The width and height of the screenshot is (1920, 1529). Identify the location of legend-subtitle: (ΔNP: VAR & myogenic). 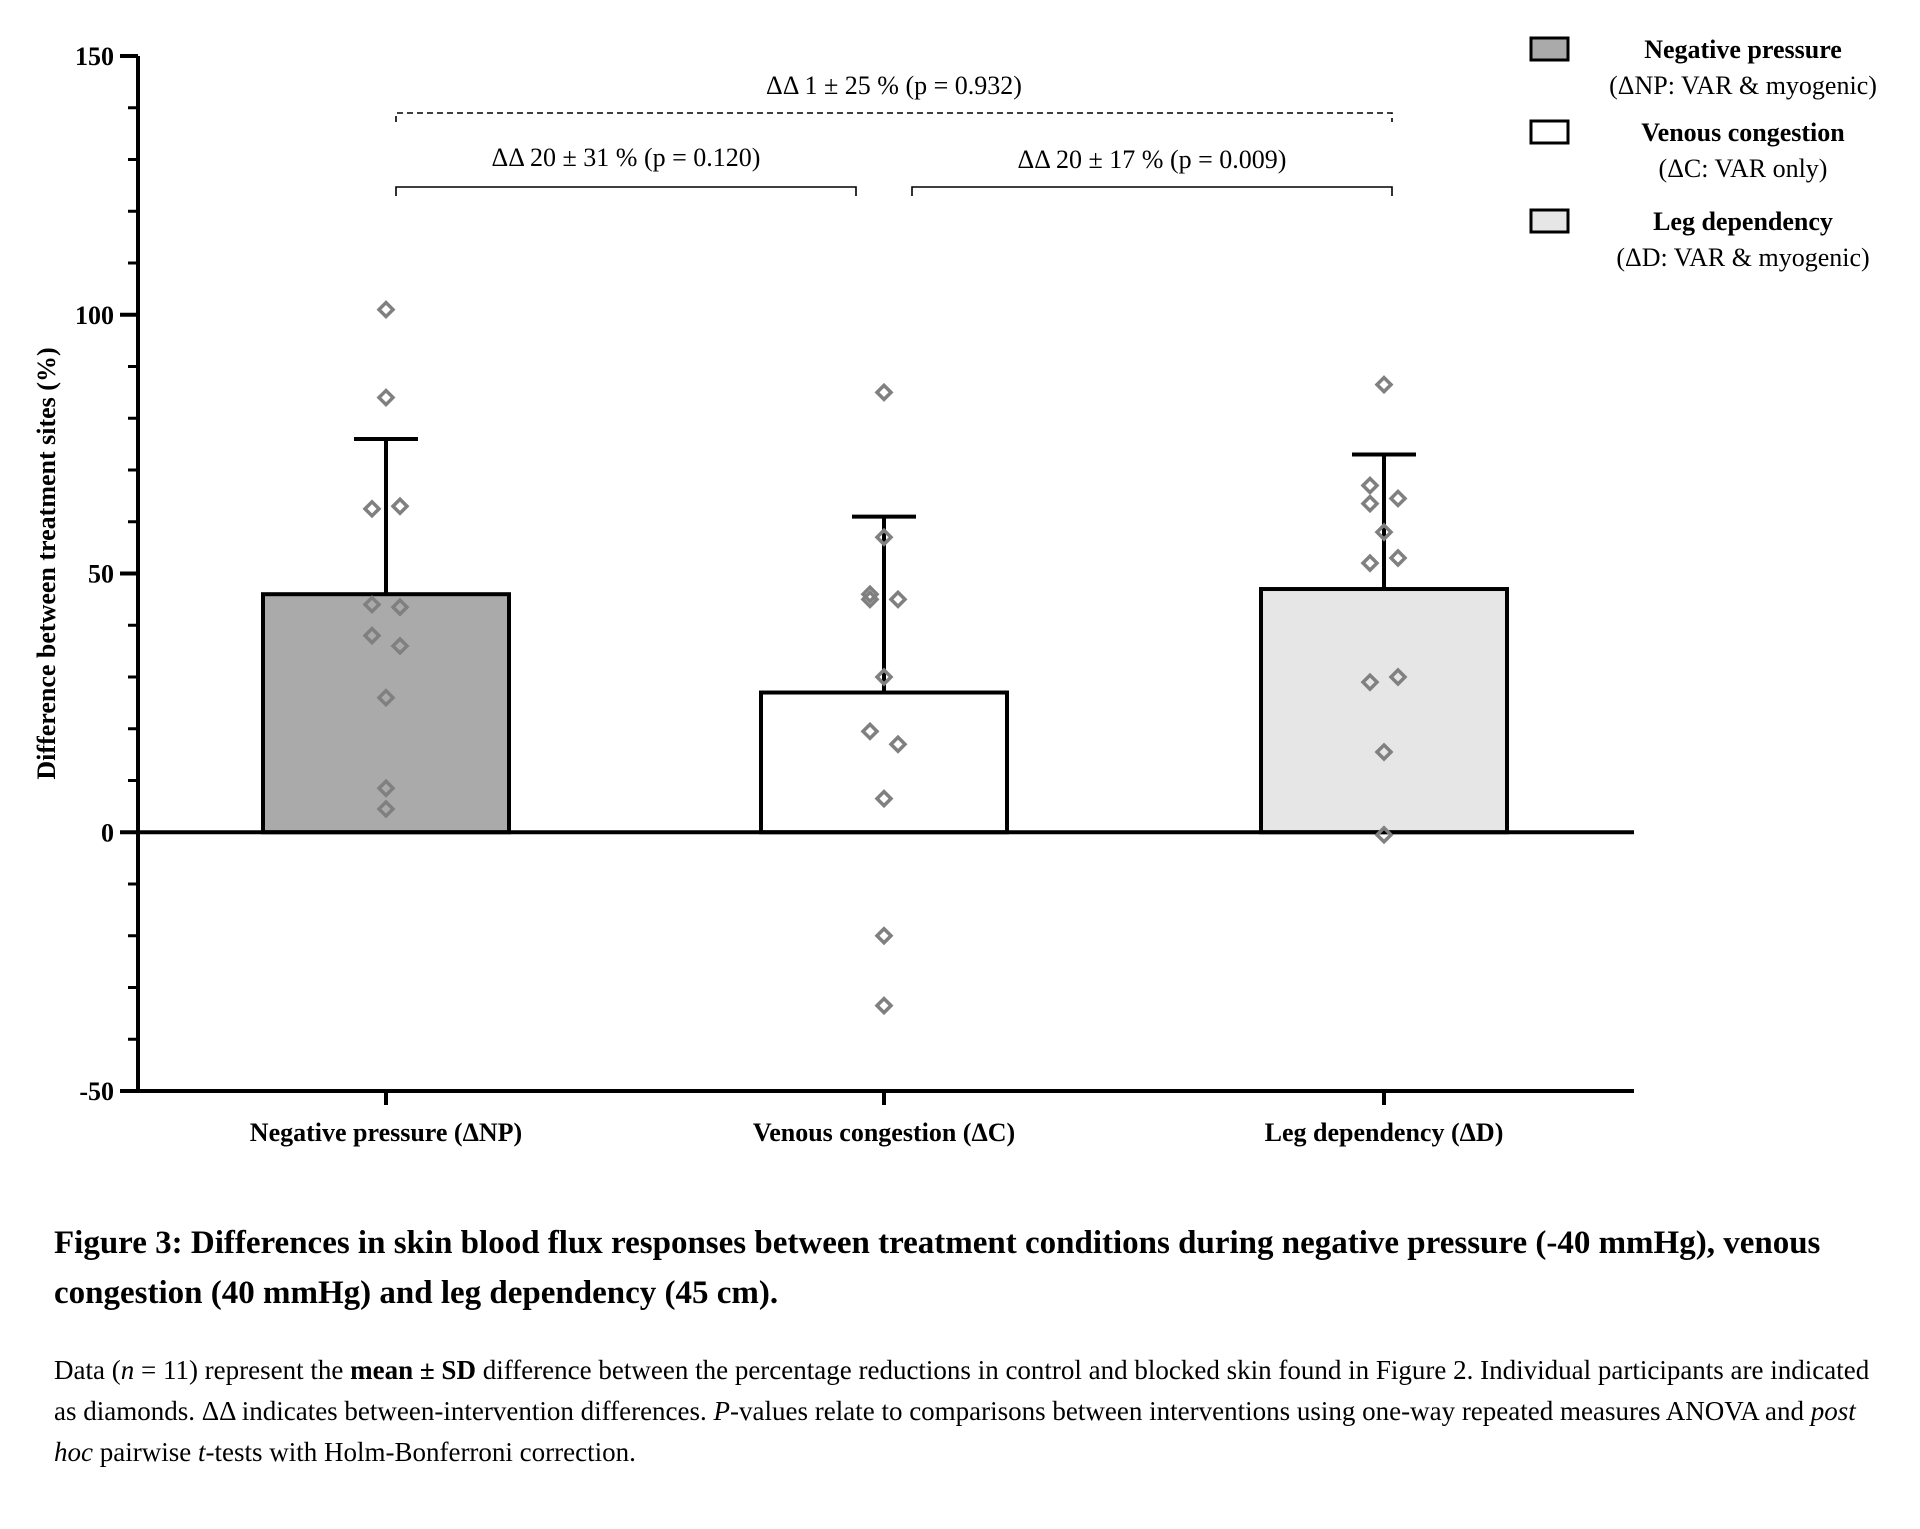
(1743, 85).